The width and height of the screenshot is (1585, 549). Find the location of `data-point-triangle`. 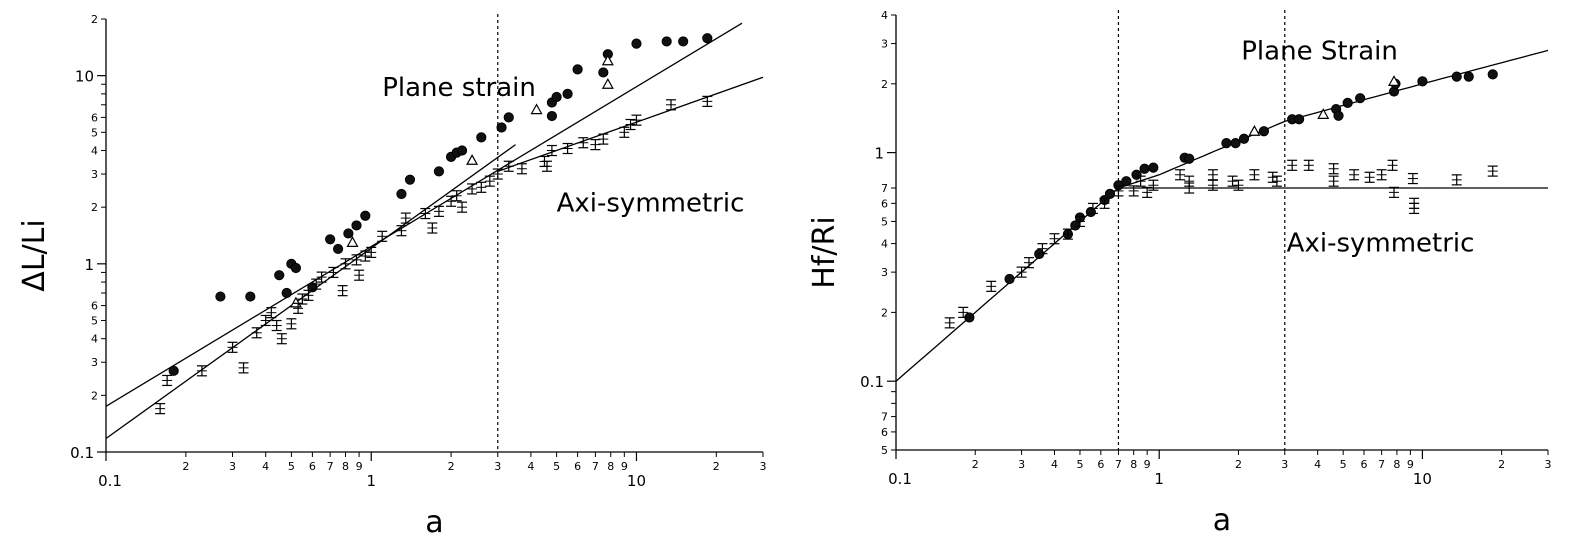

data-point-triangle is located at coordinates (607, 83).